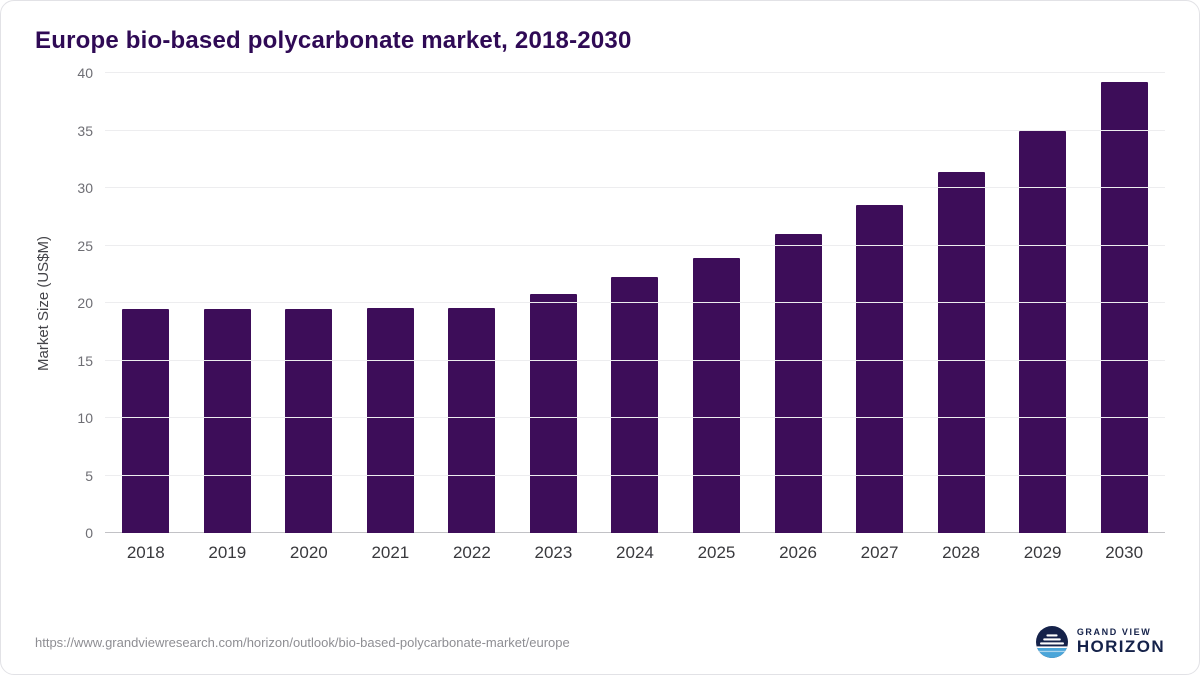  I want to click on bar-2030, so click(1124, 307).